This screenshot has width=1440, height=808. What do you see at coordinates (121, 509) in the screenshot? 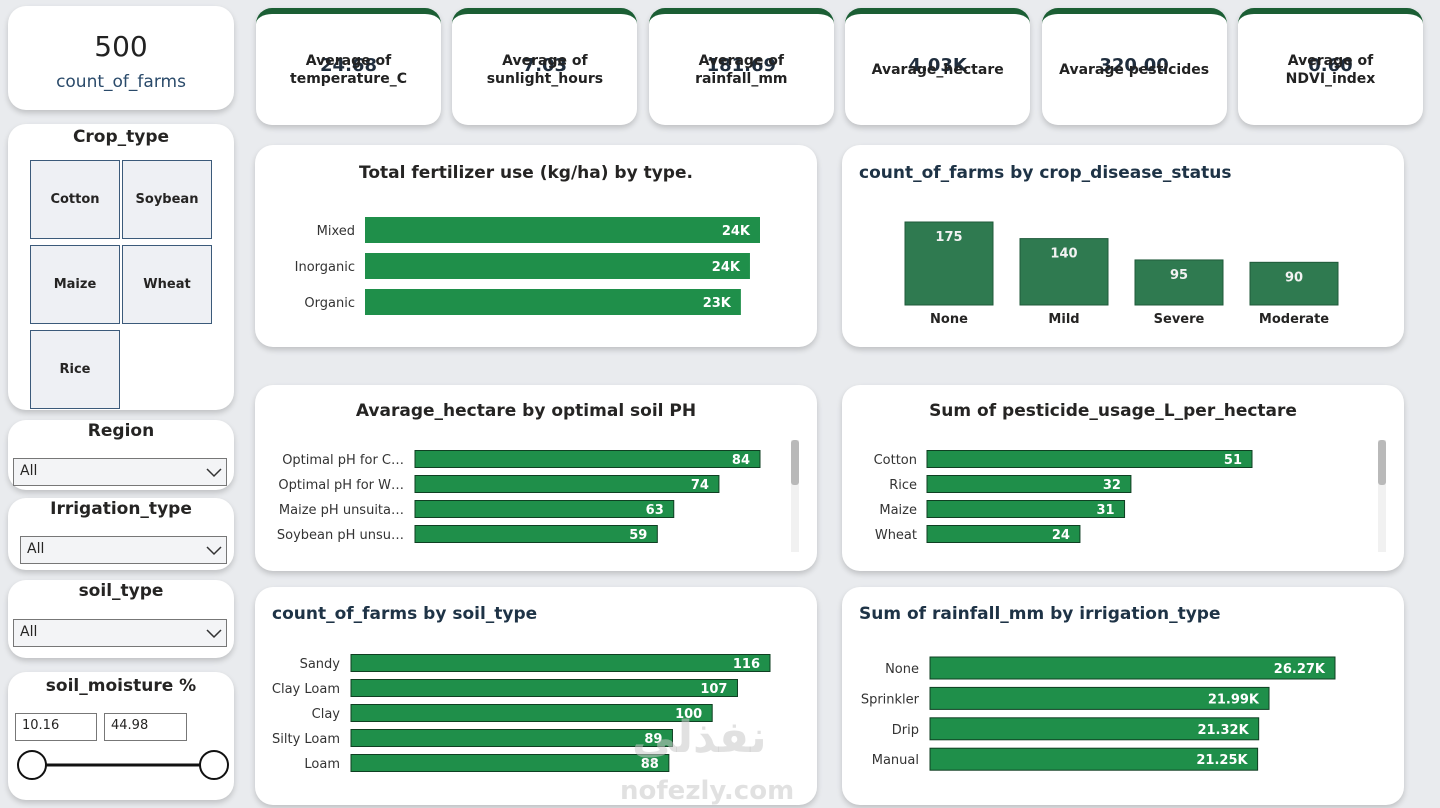
I see `slicer-title: Irrigation_type` at bounding box center [121, 509].